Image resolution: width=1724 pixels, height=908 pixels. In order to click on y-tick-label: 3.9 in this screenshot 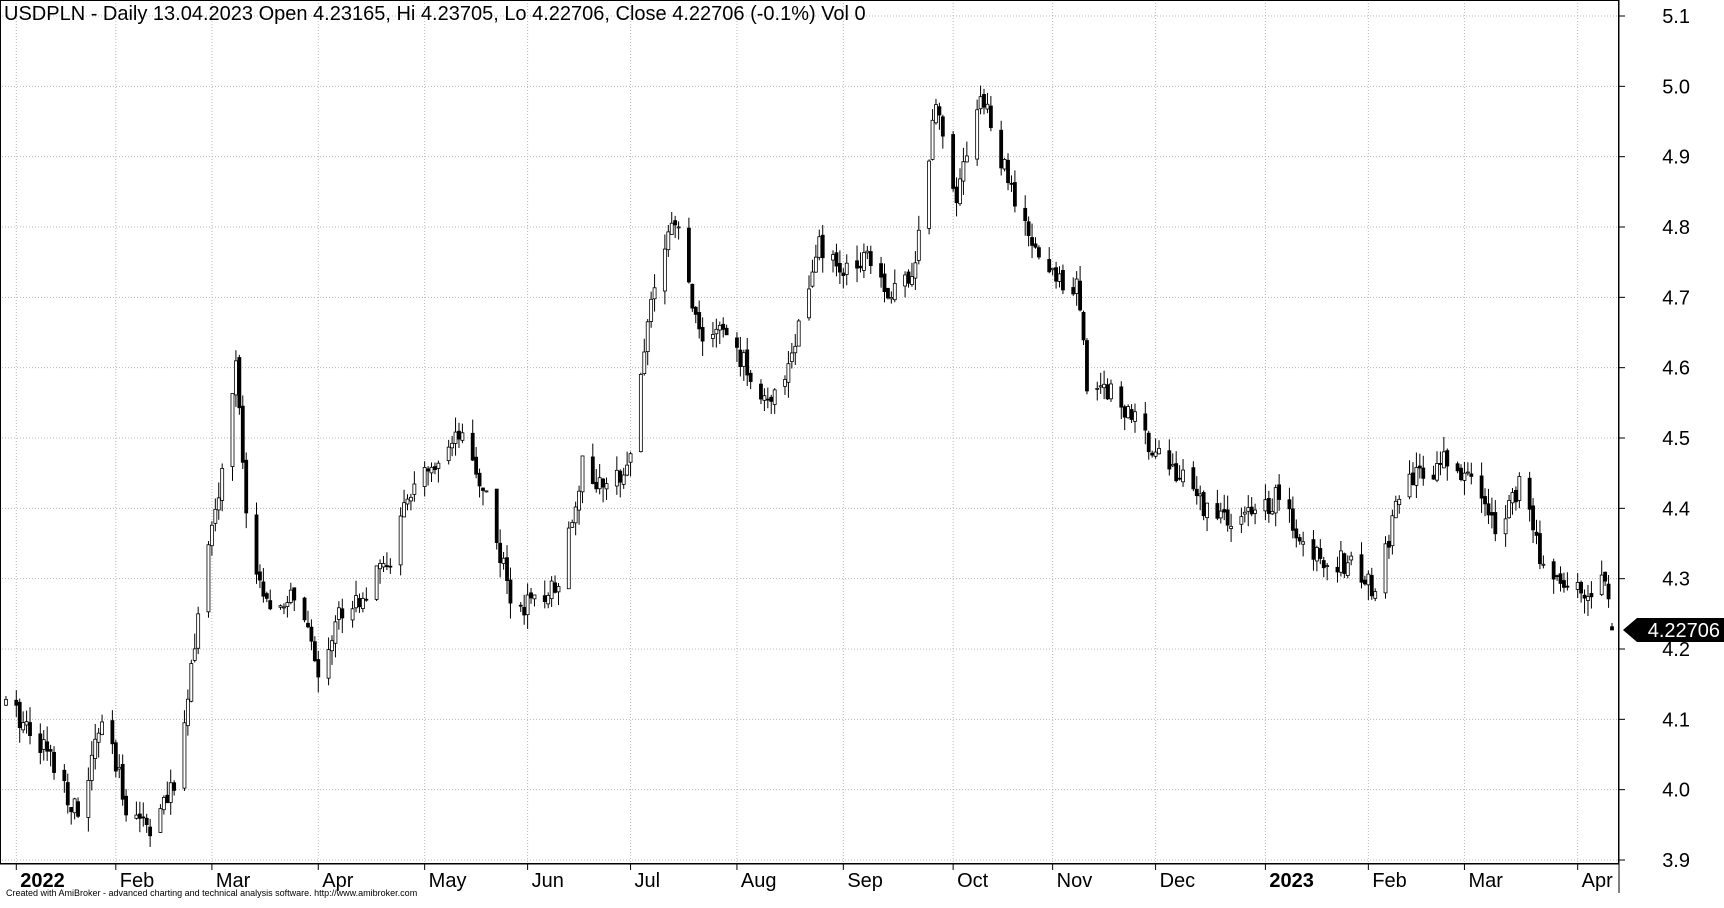, I will do `click(1676, 861)`.